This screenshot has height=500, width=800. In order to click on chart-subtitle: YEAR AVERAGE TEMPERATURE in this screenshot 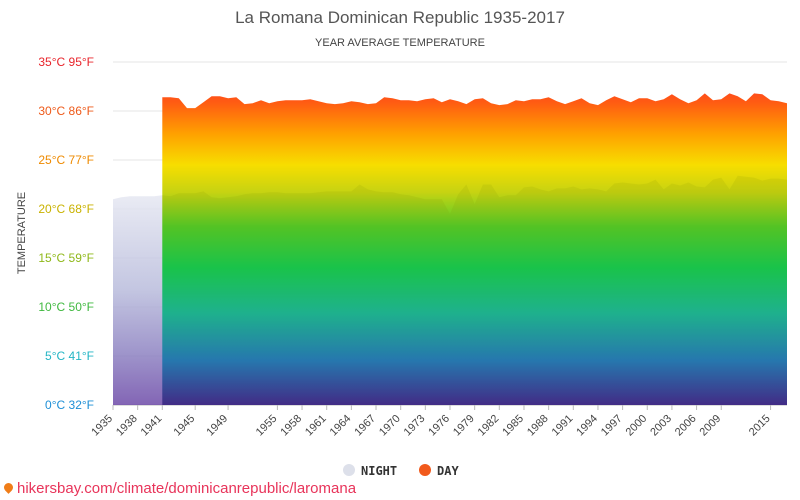, I will do `click(400, 43)`.